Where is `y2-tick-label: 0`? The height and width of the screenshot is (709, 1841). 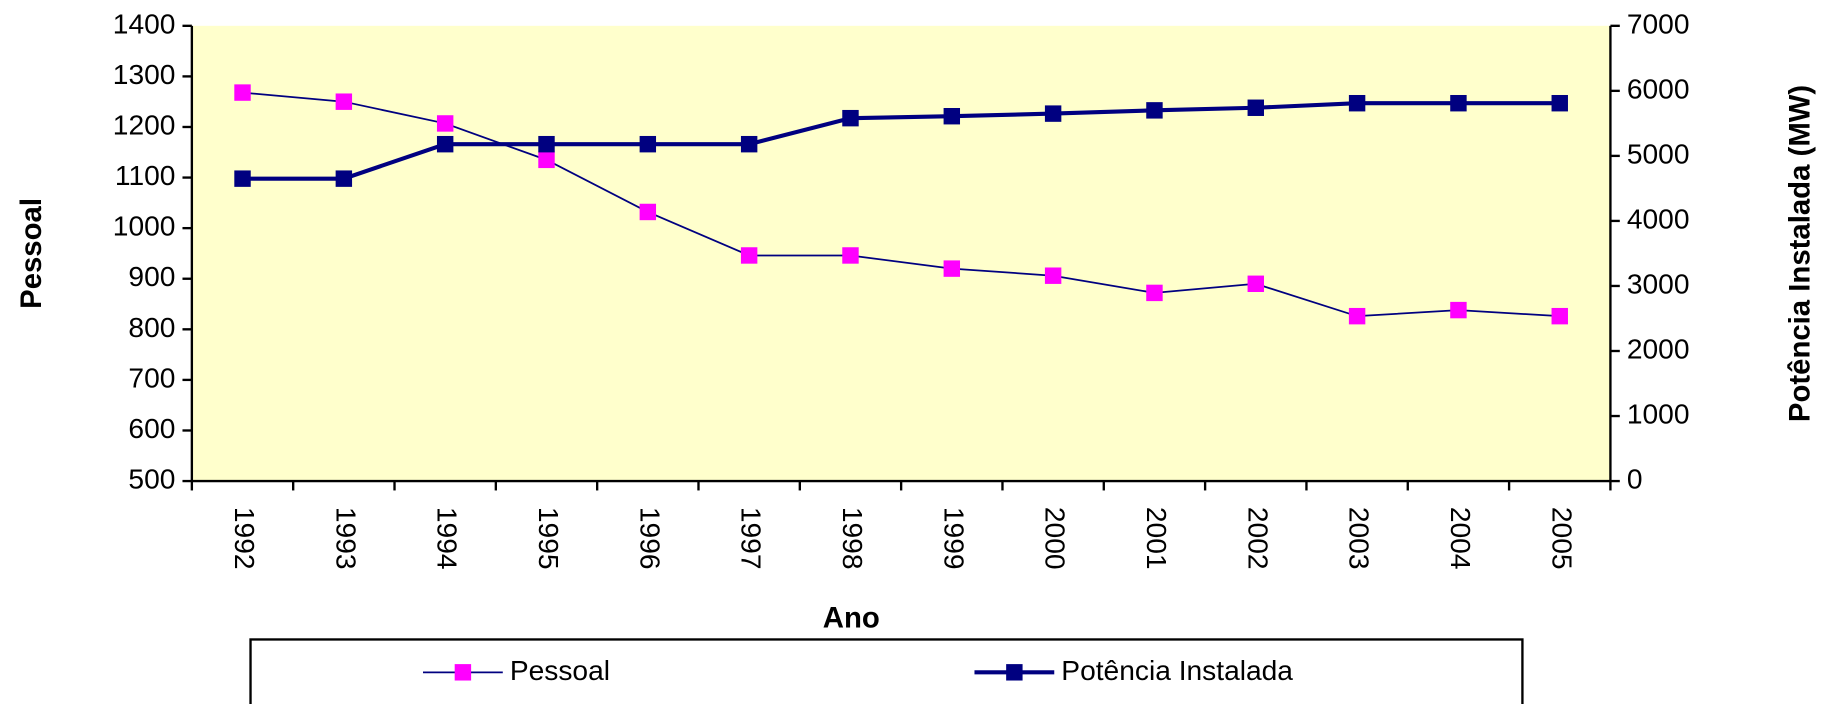
y2-tick-label: 0 is located at coordinates (1635, 479).